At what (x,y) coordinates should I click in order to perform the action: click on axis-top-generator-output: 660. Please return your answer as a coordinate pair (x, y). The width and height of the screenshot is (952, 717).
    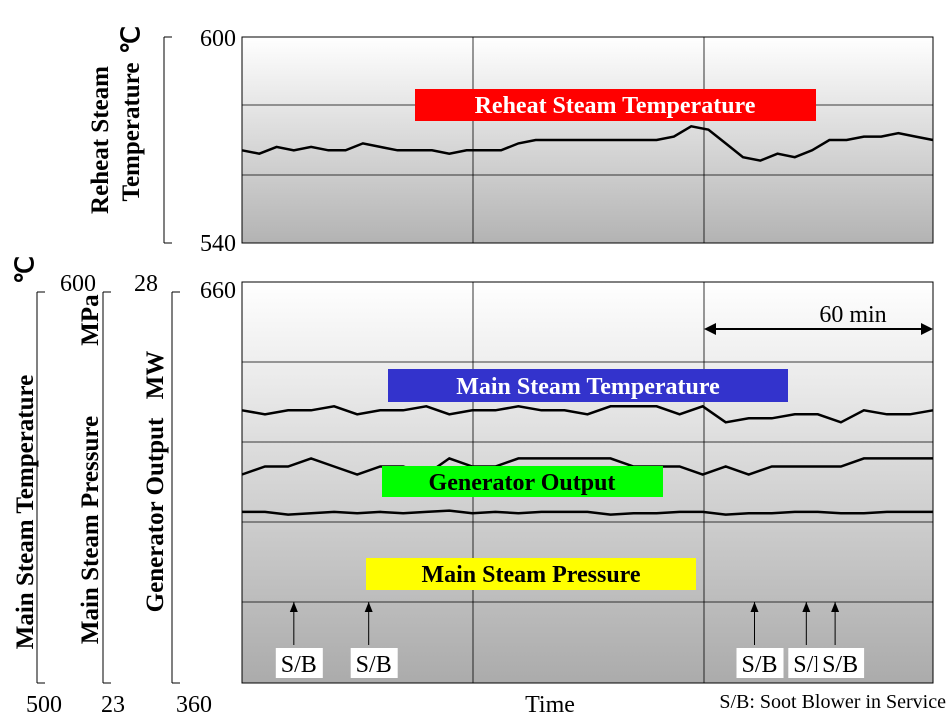
    Looking at the image, I should click on (218, 291).